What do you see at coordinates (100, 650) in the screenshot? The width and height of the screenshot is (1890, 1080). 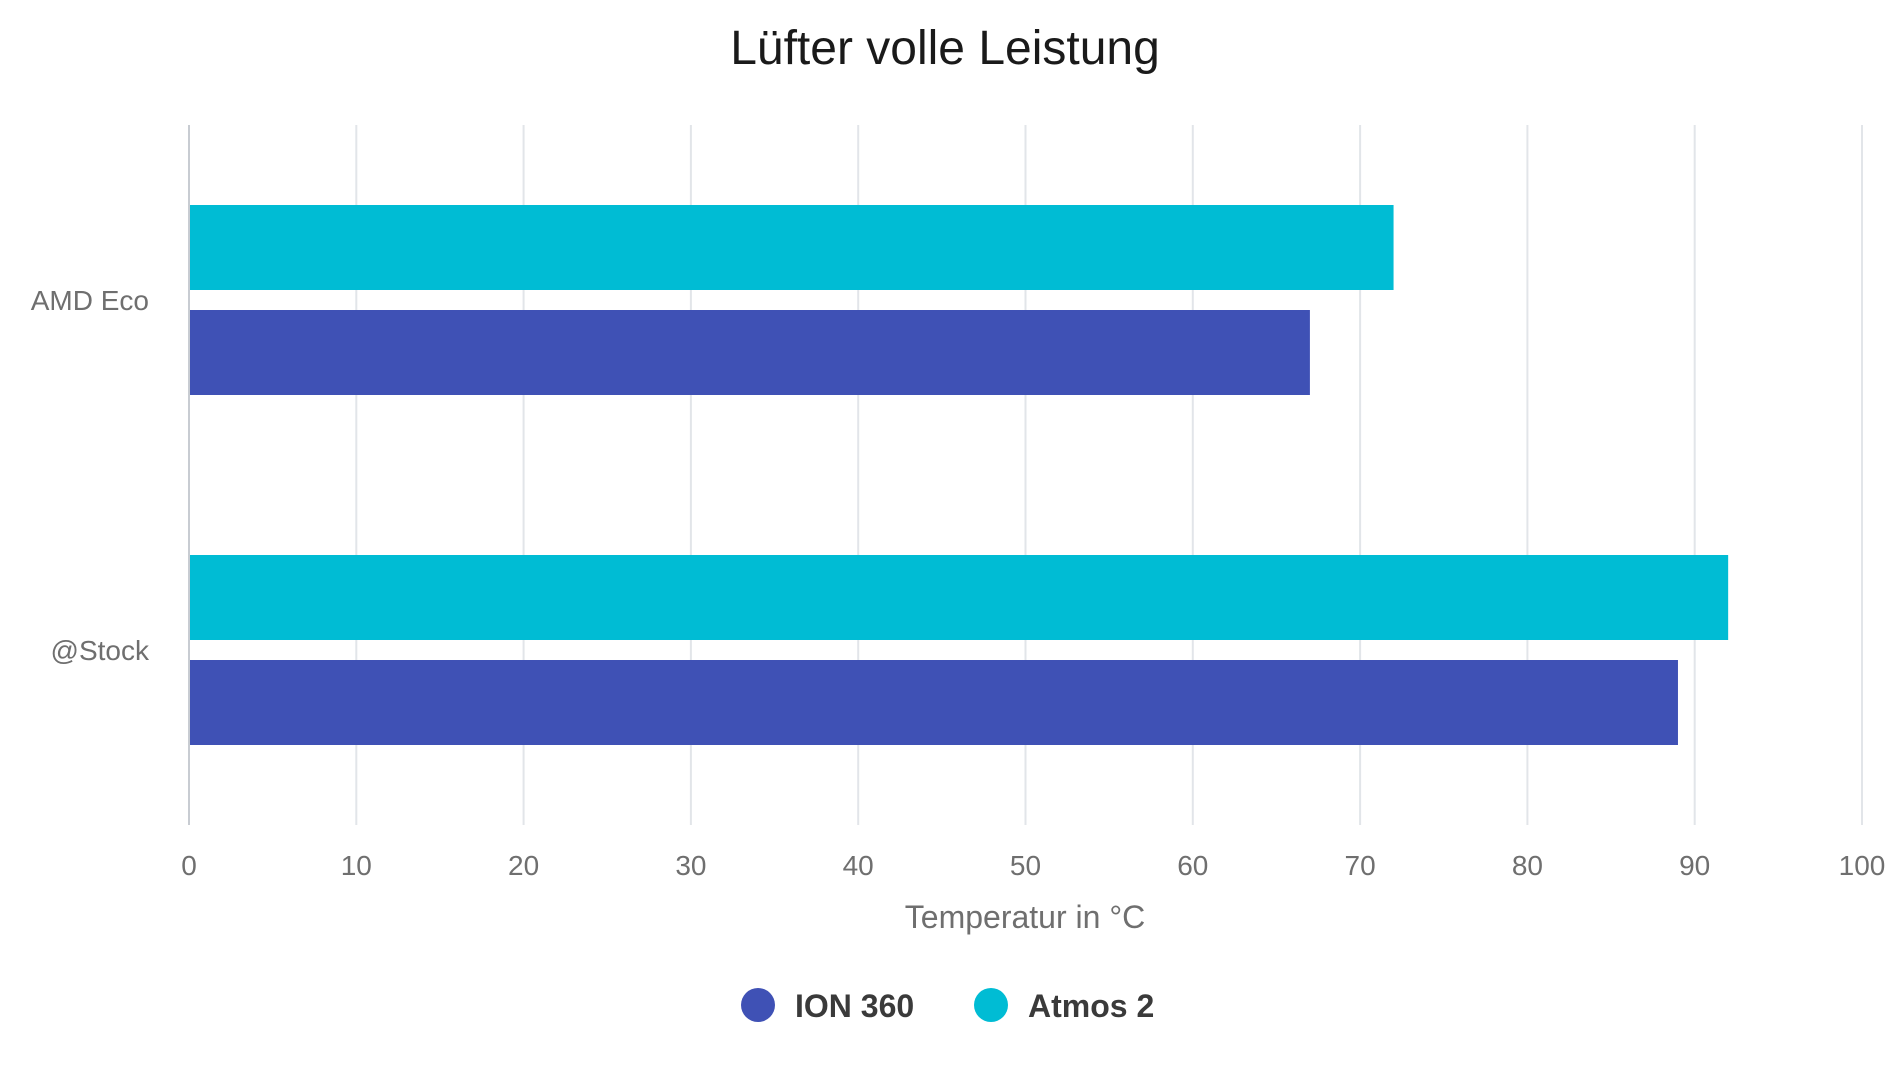 I see `y-category-label: @Stock` at bounding box center [100, 650].